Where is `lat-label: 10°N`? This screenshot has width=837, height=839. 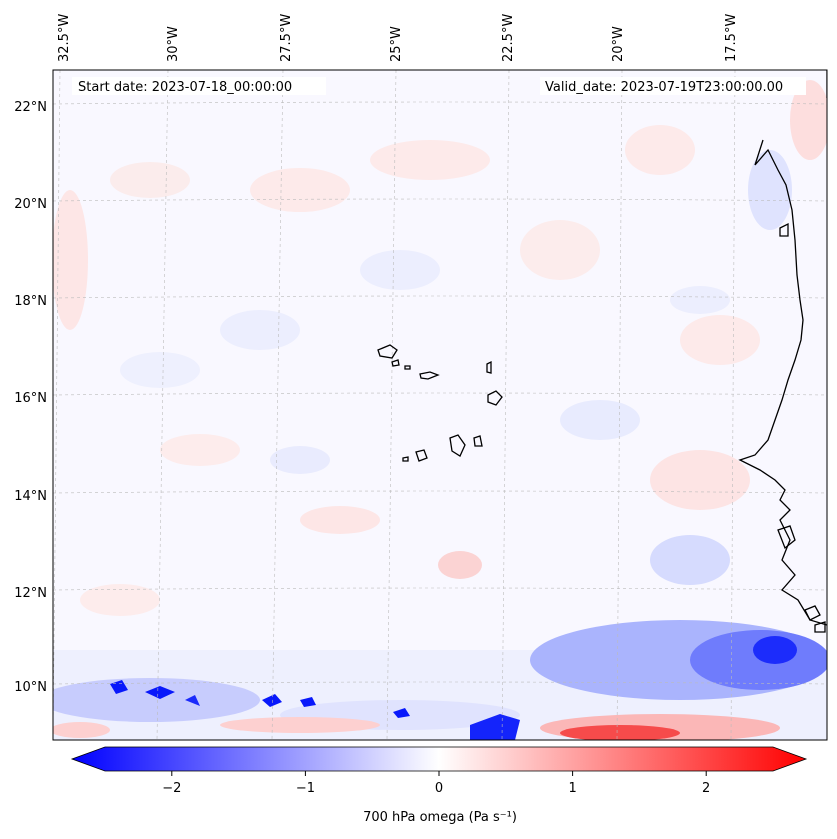 lat-label: 10°N is located at coordinates (30, 687).